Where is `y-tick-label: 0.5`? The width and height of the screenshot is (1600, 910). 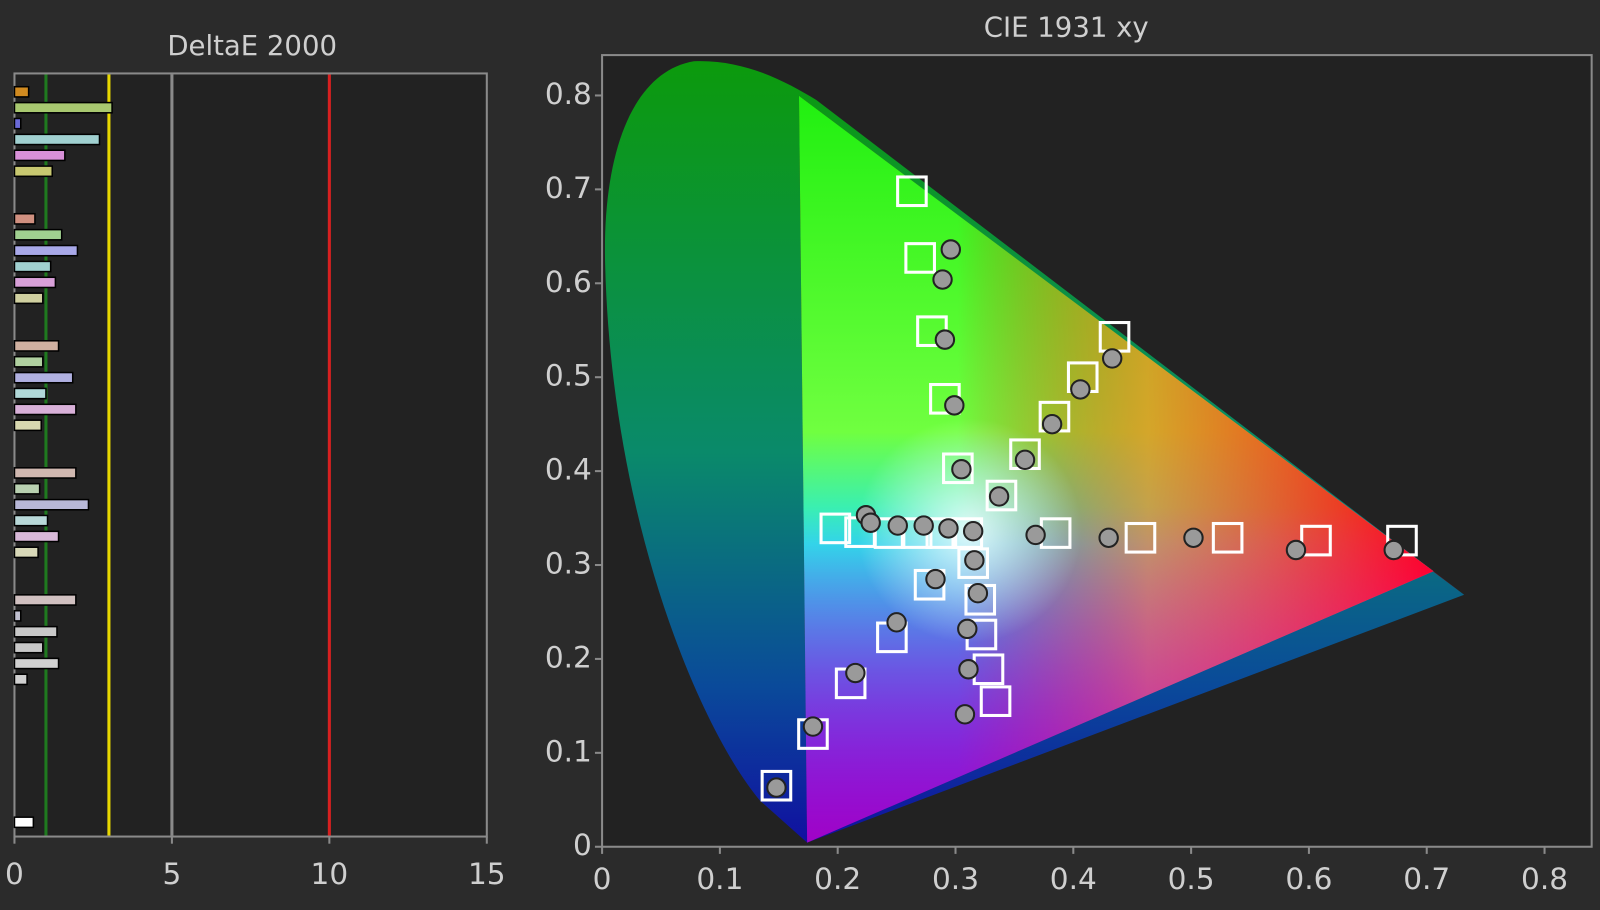 y-tick-label: 0.5 is located at coordinates (568, 376).